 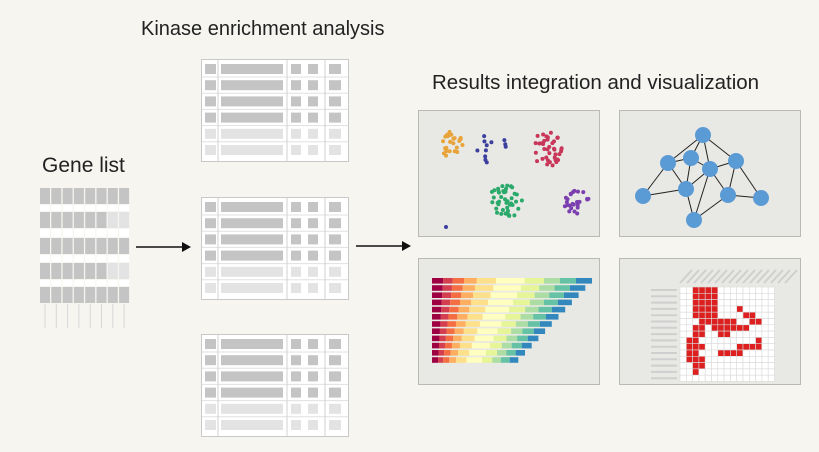 I want to click on network-node, so click(x=691, y=158).